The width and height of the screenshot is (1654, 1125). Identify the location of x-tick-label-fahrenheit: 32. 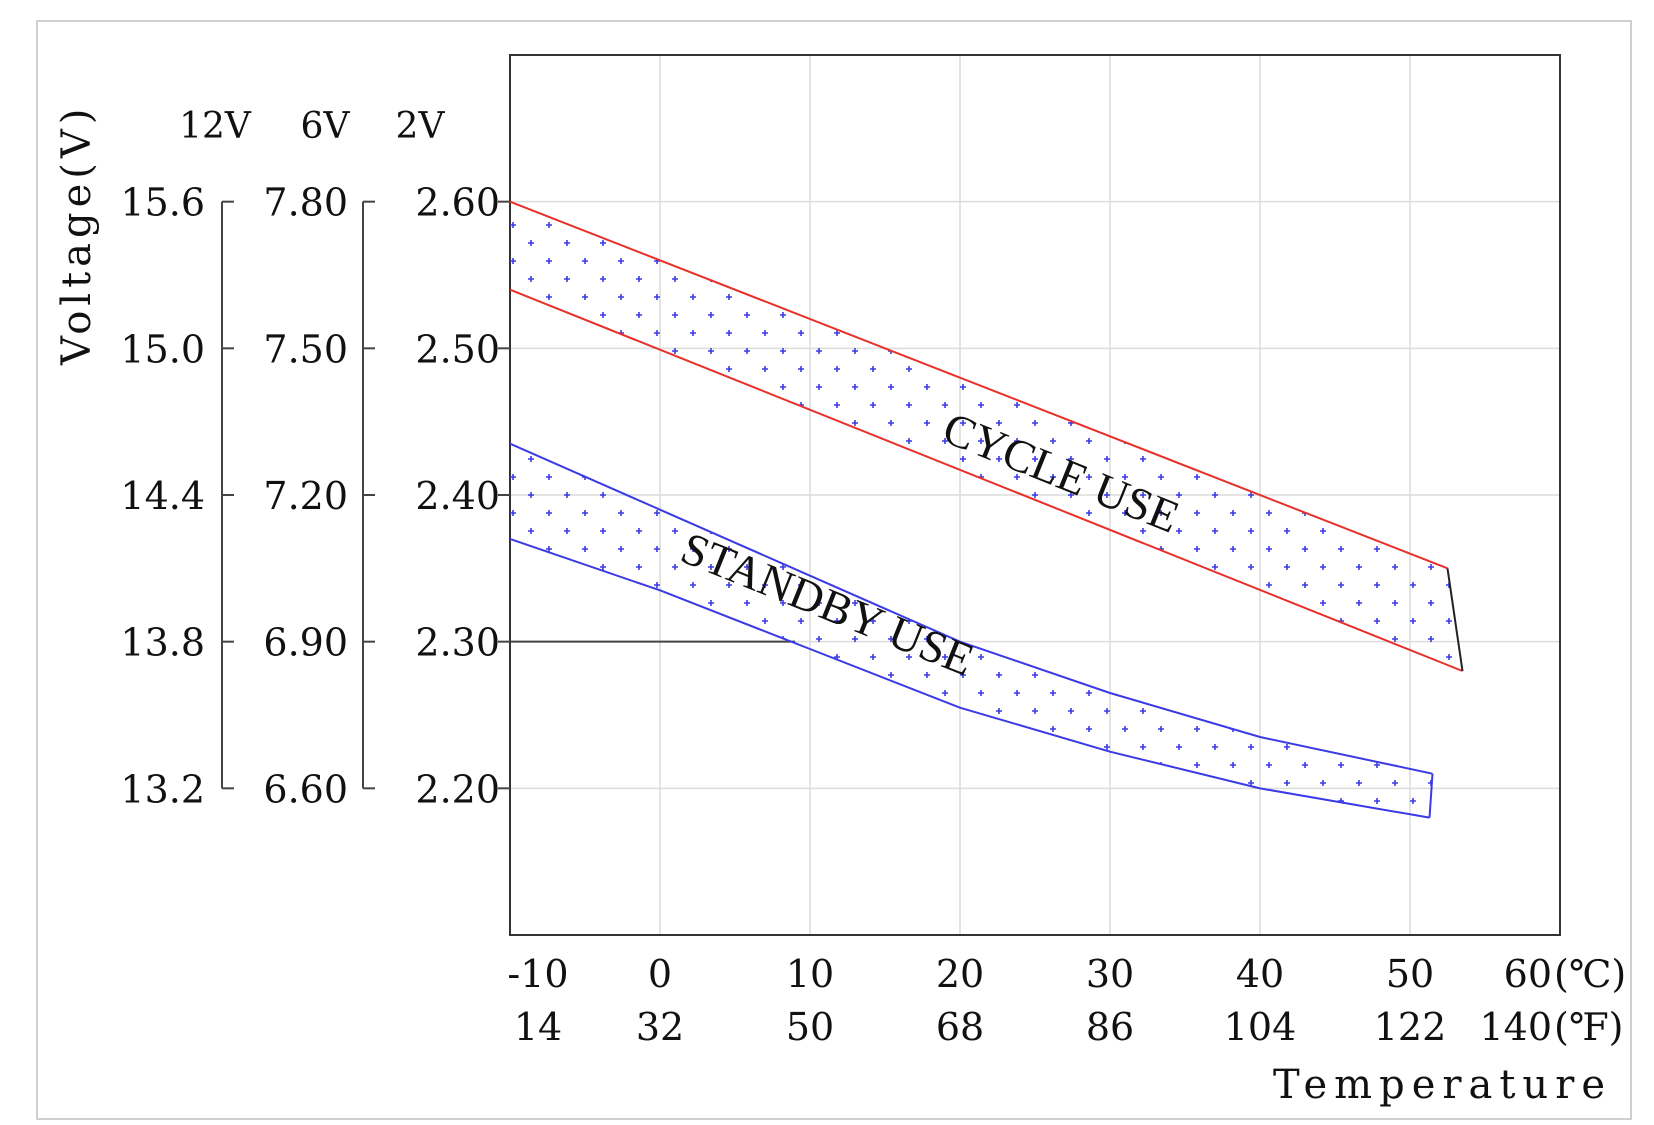
(660, 1027).